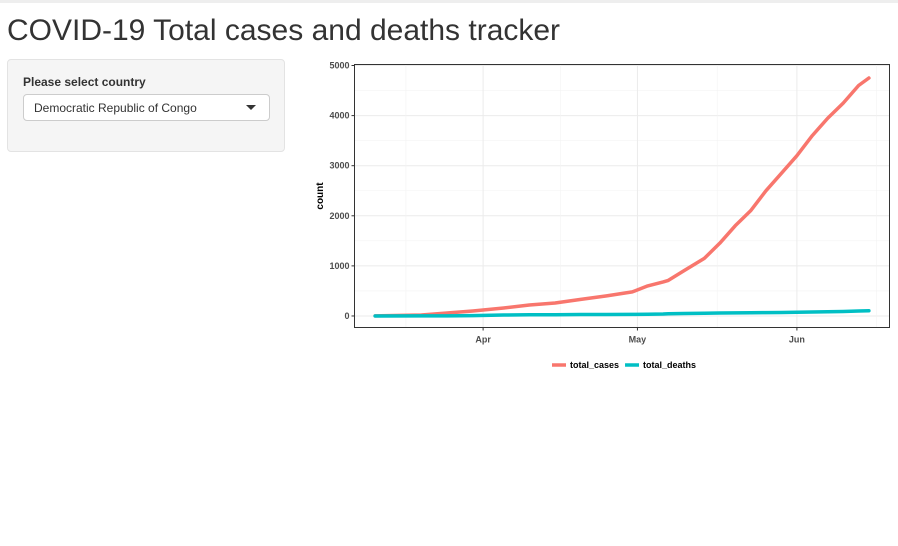 This screenshot has height=546, width=898. Describe the element at coordinates (115, 108) in the screenshot. I see `country-select-value: Democratic Republic of Congo` at that location.